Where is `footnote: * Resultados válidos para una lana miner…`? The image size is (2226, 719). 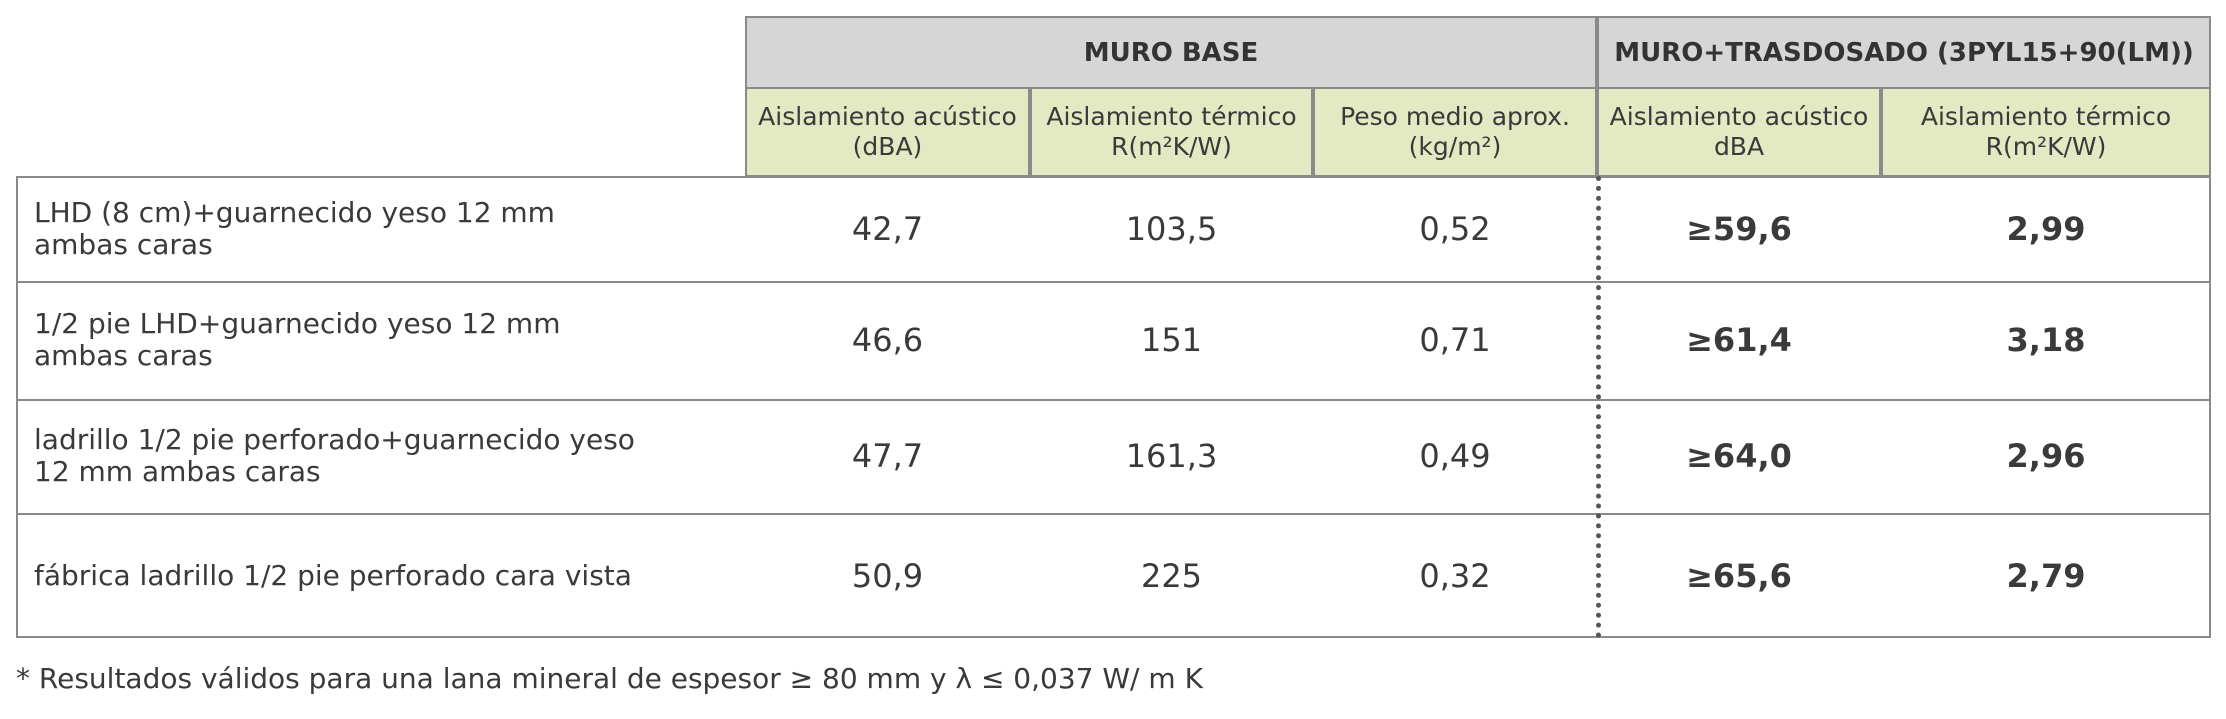 footnote: * Resultados válidos para una lana miner… is located at coordinates (609, 678).